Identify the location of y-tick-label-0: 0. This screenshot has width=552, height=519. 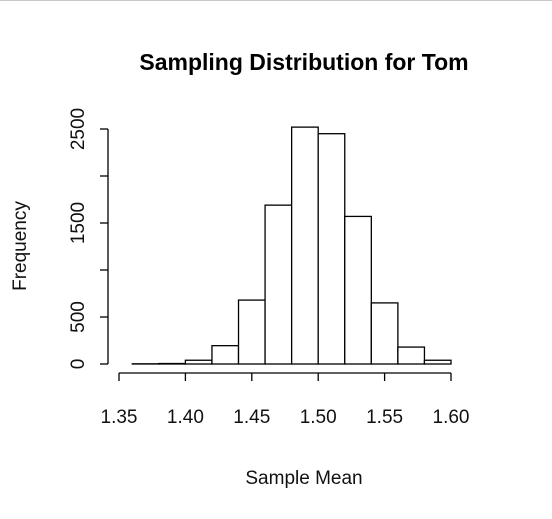
(78, 364).